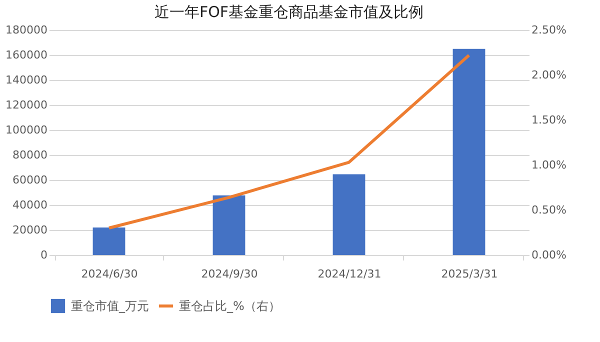 Image resolution: width=600 pixels, height=342 pixels. Describe the element at coordinates (27, 130) in the screenshot. I see `y-tick-label: 100000` at that location.